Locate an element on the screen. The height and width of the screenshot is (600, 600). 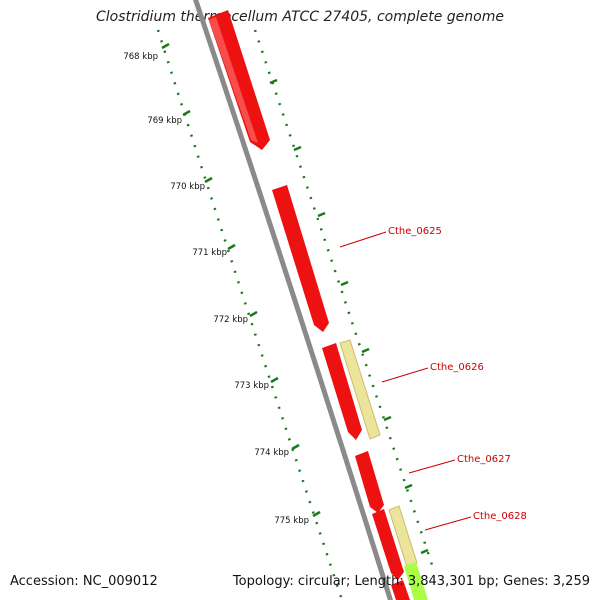
ruler-label-768: 768 kbp is located at coordinates (140, 57).